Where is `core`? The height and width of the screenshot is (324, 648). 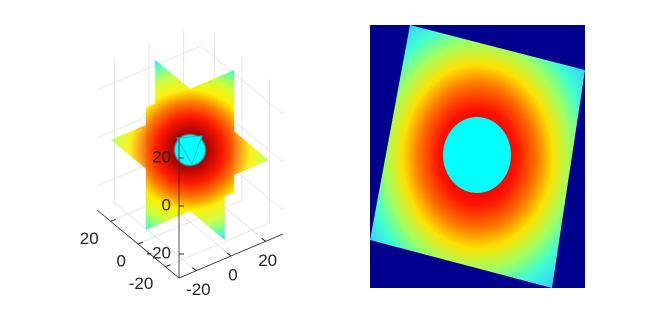
core is located at coordinates (189, 150).